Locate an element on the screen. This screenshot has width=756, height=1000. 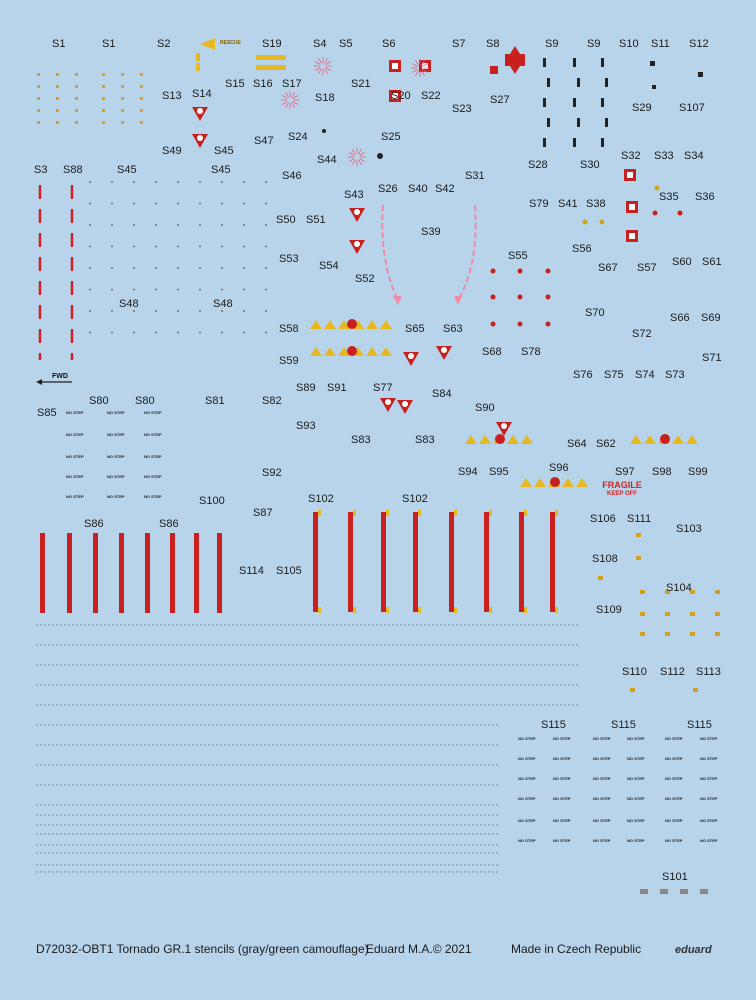
decal-label: S93 is located at coordinates (306, 426).